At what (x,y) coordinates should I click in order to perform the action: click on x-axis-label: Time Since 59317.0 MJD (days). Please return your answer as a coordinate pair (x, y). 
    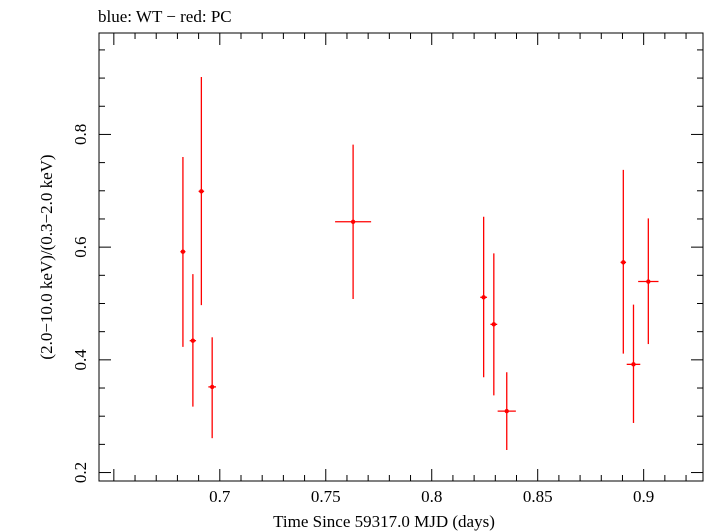
    Looking at the image, I should click on (384, 521).